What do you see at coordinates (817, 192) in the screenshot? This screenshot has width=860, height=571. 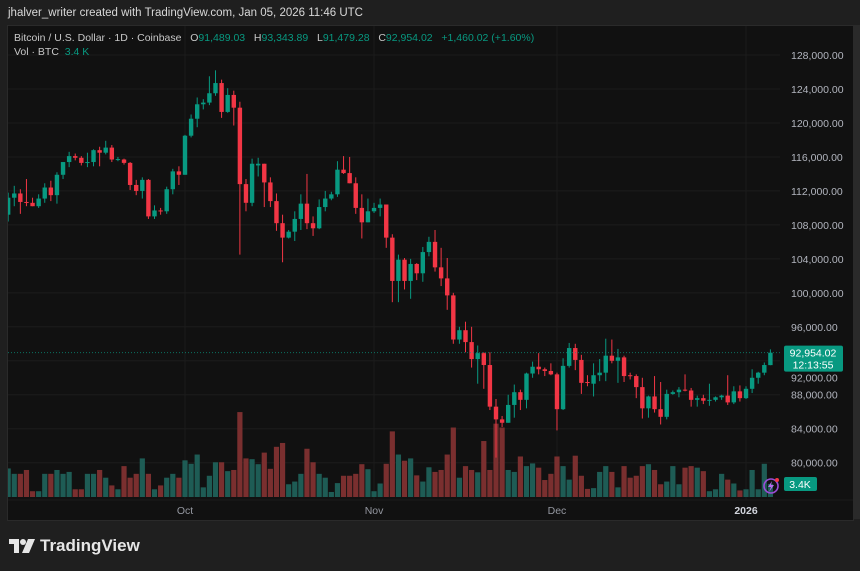 I see `y-tick-label: 112,000.00` at bounding box center [817, 192].